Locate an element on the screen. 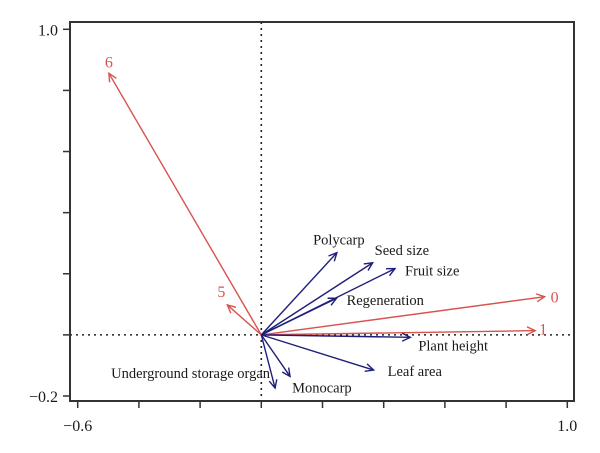 The width and height of the screenshot is (600, 453). x-tick-label: 1.0 is located at coordinates (567, 426).